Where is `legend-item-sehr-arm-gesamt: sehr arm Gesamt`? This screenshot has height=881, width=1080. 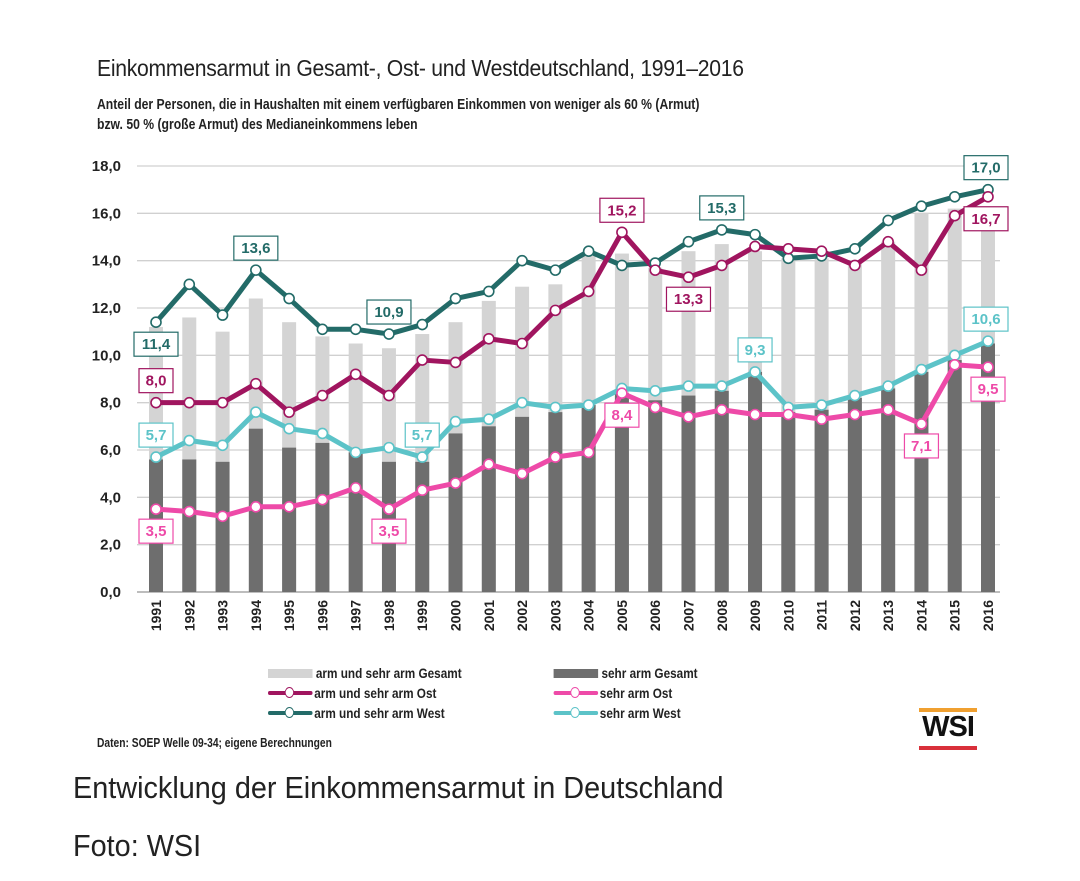
legend-item-sehr-arm-gesamt: sehr arm Gesamt is located at coordinates (625, 673).